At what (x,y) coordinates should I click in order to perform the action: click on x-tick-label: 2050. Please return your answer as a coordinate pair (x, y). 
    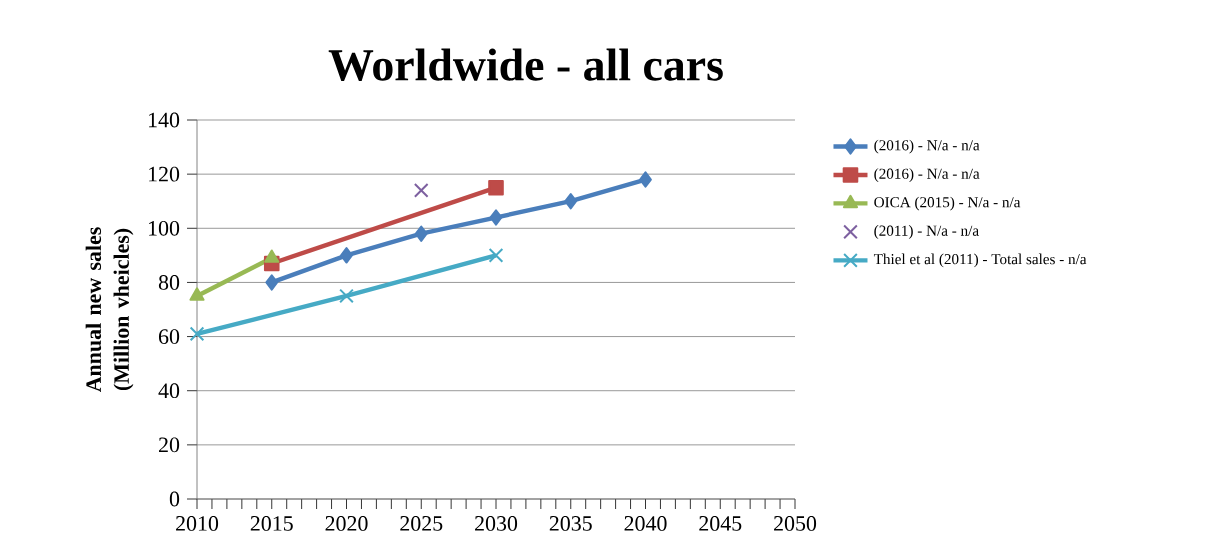
    Looking at the image, I should click on (795, 523).